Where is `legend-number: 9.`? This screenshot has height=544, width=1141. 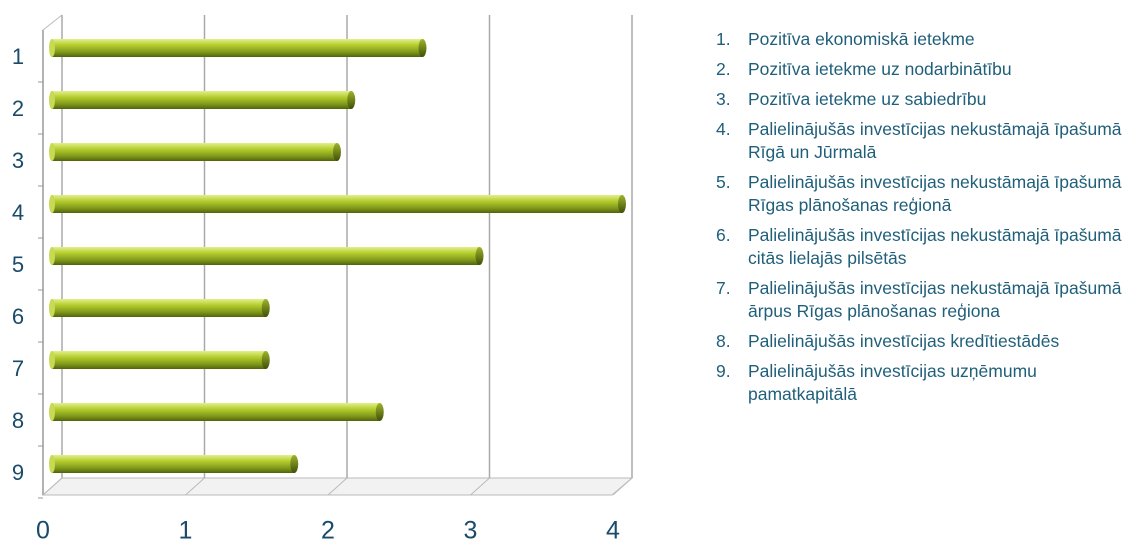
legend-number: 9. is located at coordinates (723, 371).